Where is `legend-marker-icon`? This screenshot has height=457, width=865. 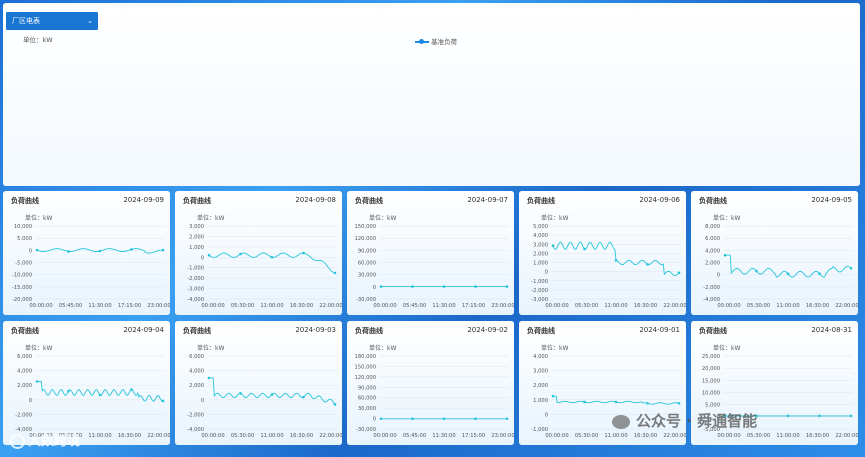 legend-marker-icon is located at coordinates (422, 41).